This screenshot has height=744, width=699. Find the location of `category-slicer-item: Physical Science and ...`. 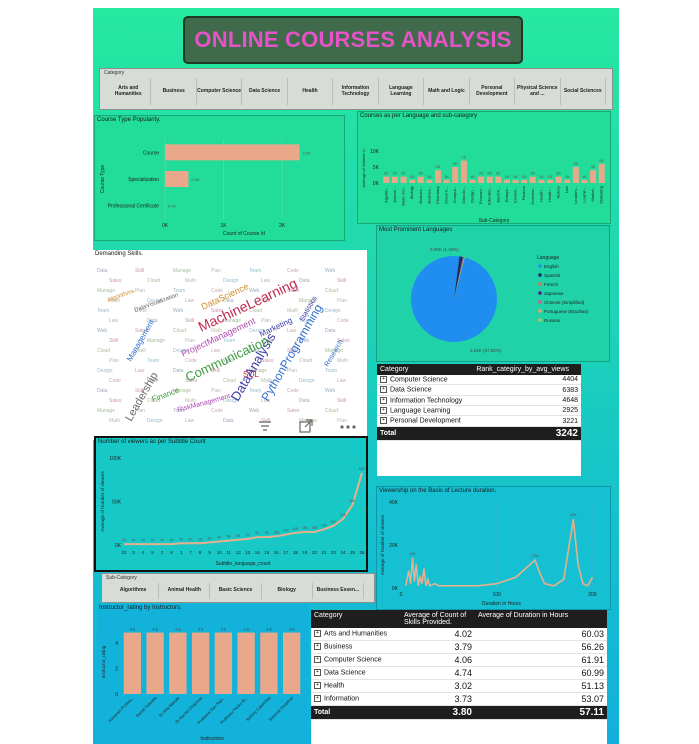

category-slicer-item: Physical Science and ... is located at coordinates (538, 91).